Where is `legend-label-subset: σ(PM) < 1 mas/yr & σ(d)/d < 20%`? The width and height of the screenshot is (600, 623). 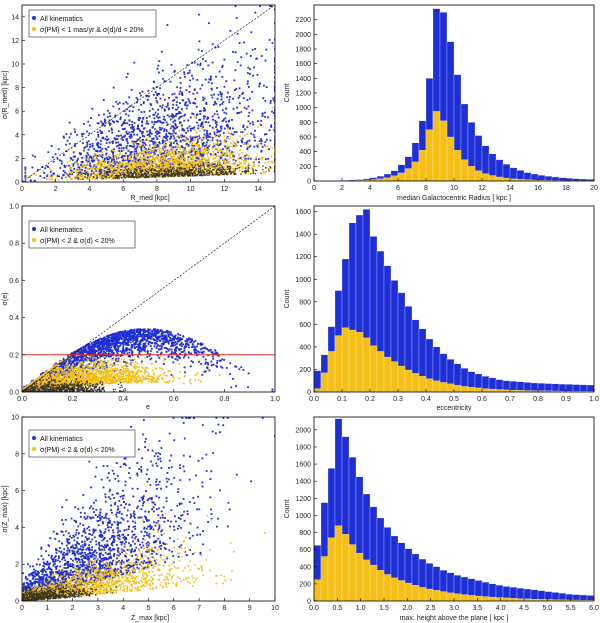
legend-label-subset: σ(PM) < 1 mas/yr & σ(d)/d < 20% is located at coordinates (92, 30).